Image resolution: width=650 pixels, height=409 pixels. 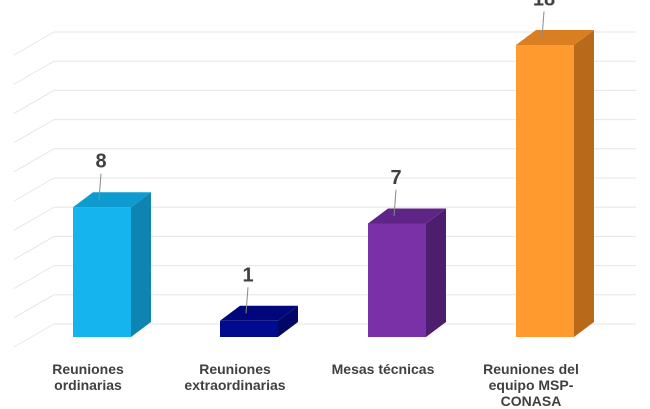 What do you see at coordinates (531, 385) in the screenshot?
I see `category-label: Reuniones del equipo MSP- CONASA` at bounding box center [531, 385].